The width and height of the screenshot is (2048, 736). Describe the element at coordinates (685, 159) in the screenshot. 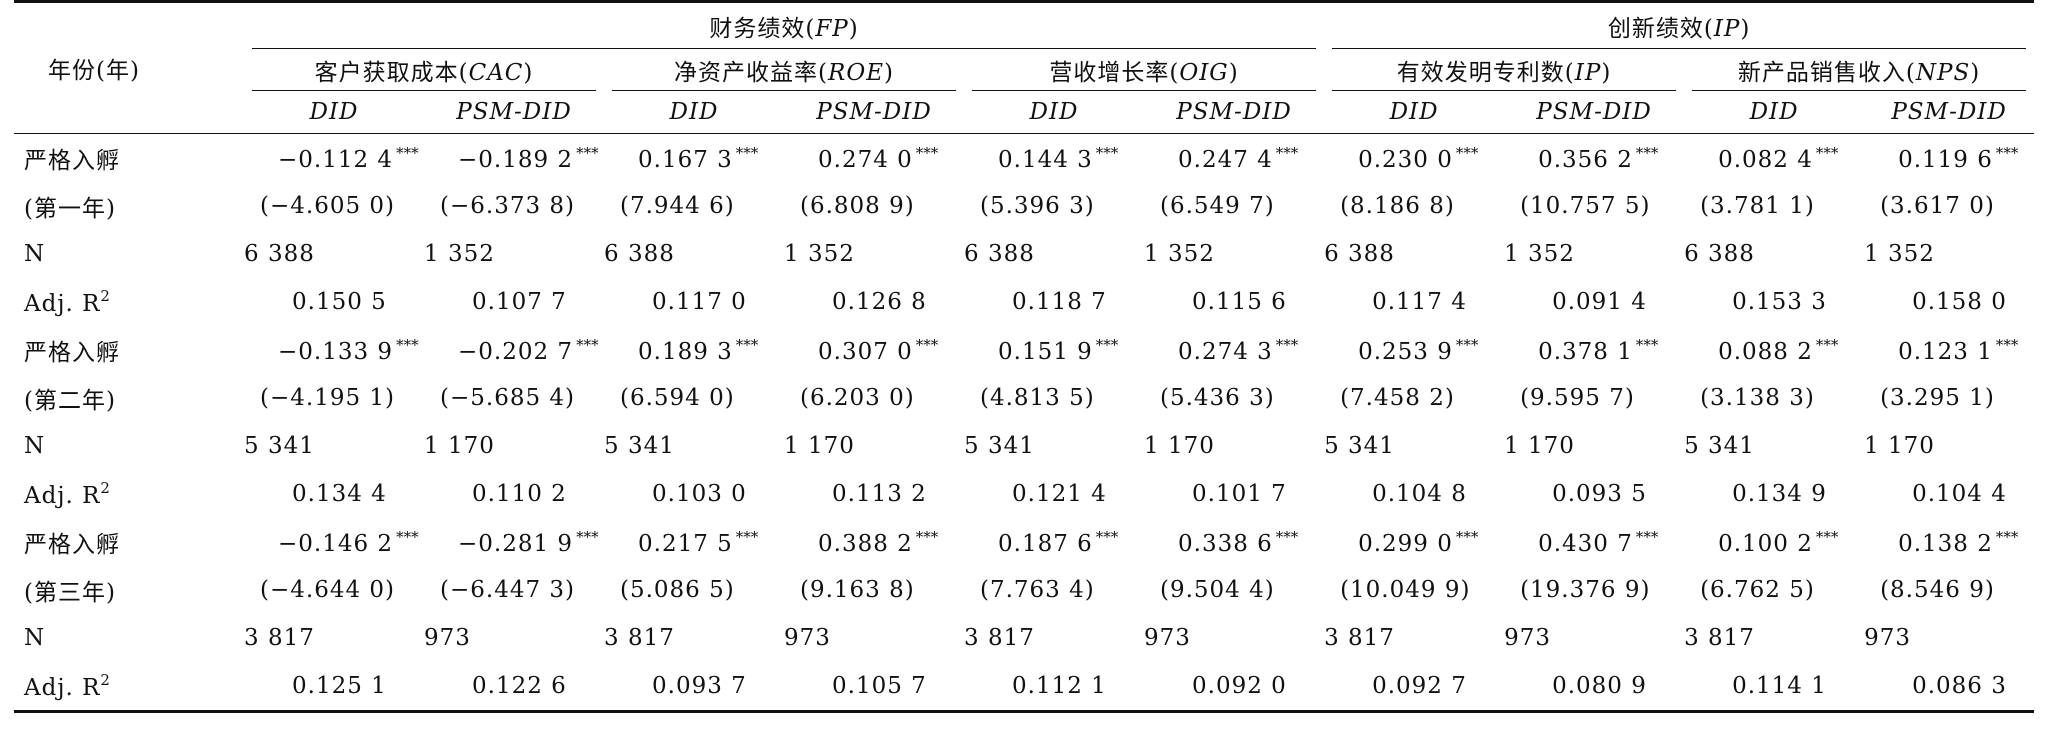

I see `coef-value: 0.167 3` at that location.